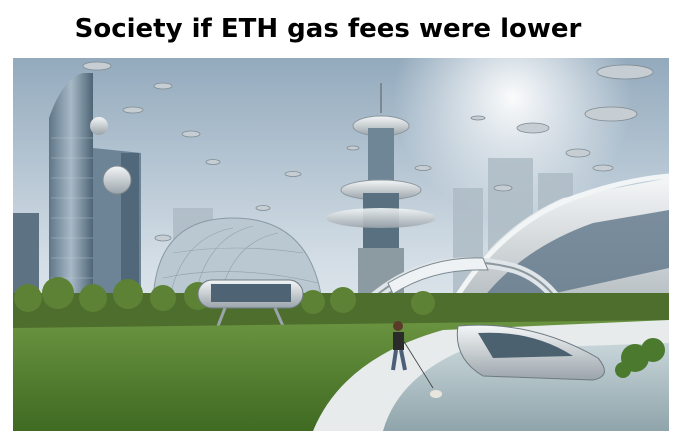 This screenshot has width=680, height=439. Describe the element at coordinates (640, 358) in the screenshot. I see `right-plants` at that location.